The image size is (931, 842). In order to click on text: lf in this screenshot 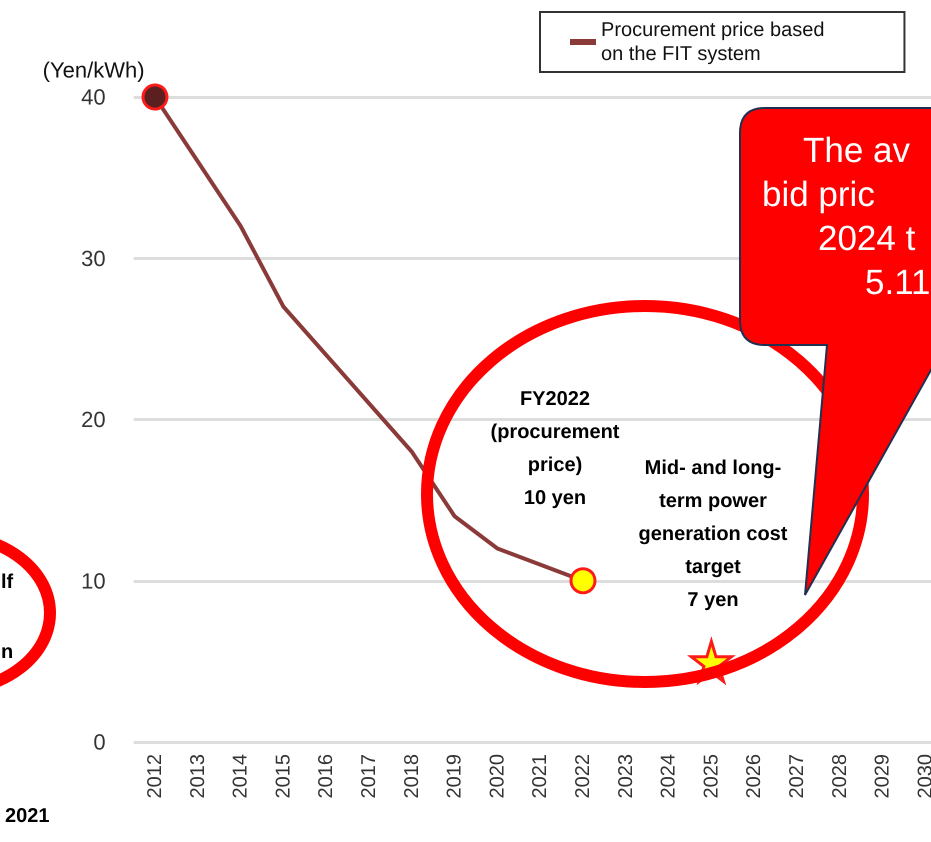, I will do `click(7, 582)`.